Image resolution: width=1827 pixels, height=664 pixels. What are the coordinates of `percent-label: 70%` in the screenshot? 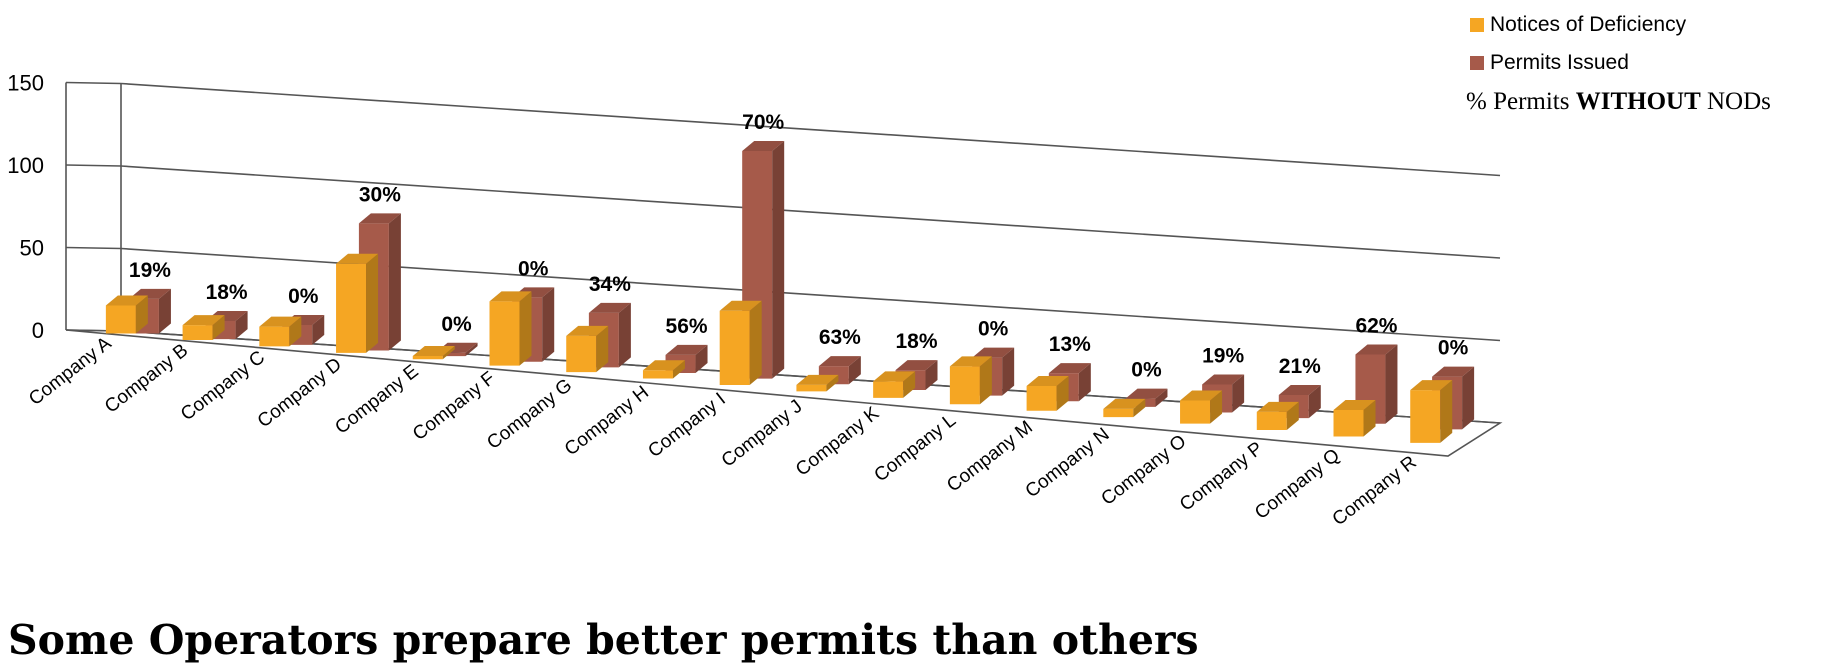 It's located at (763, 122).